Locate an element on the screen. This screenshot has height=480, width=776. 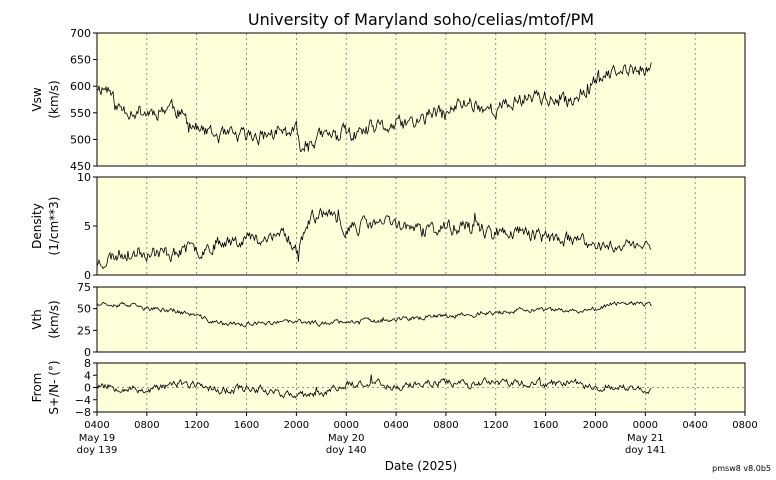
y-axis-label: S+/N- (°) is located at coordinates (54, 387).